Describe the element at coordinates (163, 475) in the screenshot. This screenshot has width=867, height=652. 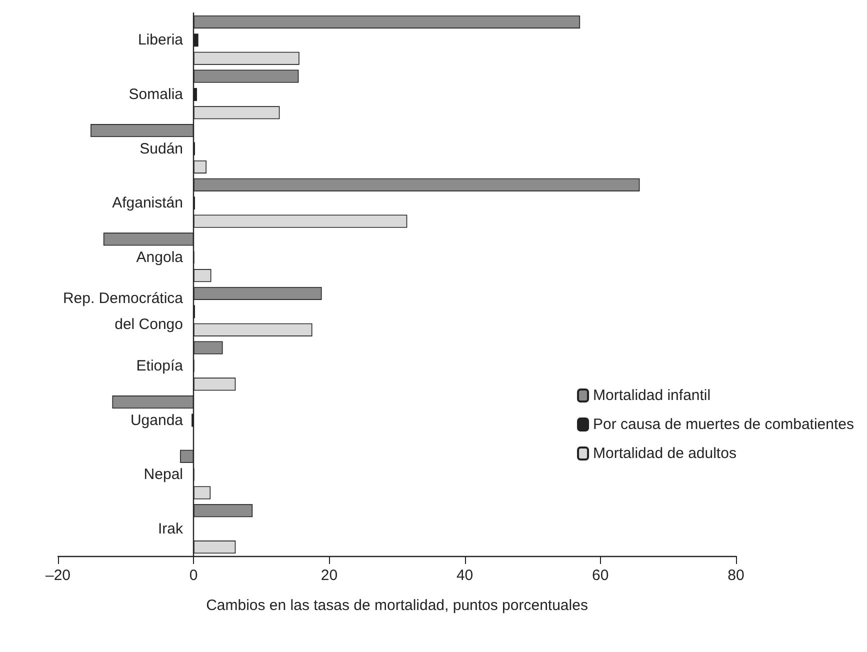
I see `y-tick-label: Nepal` at that location.